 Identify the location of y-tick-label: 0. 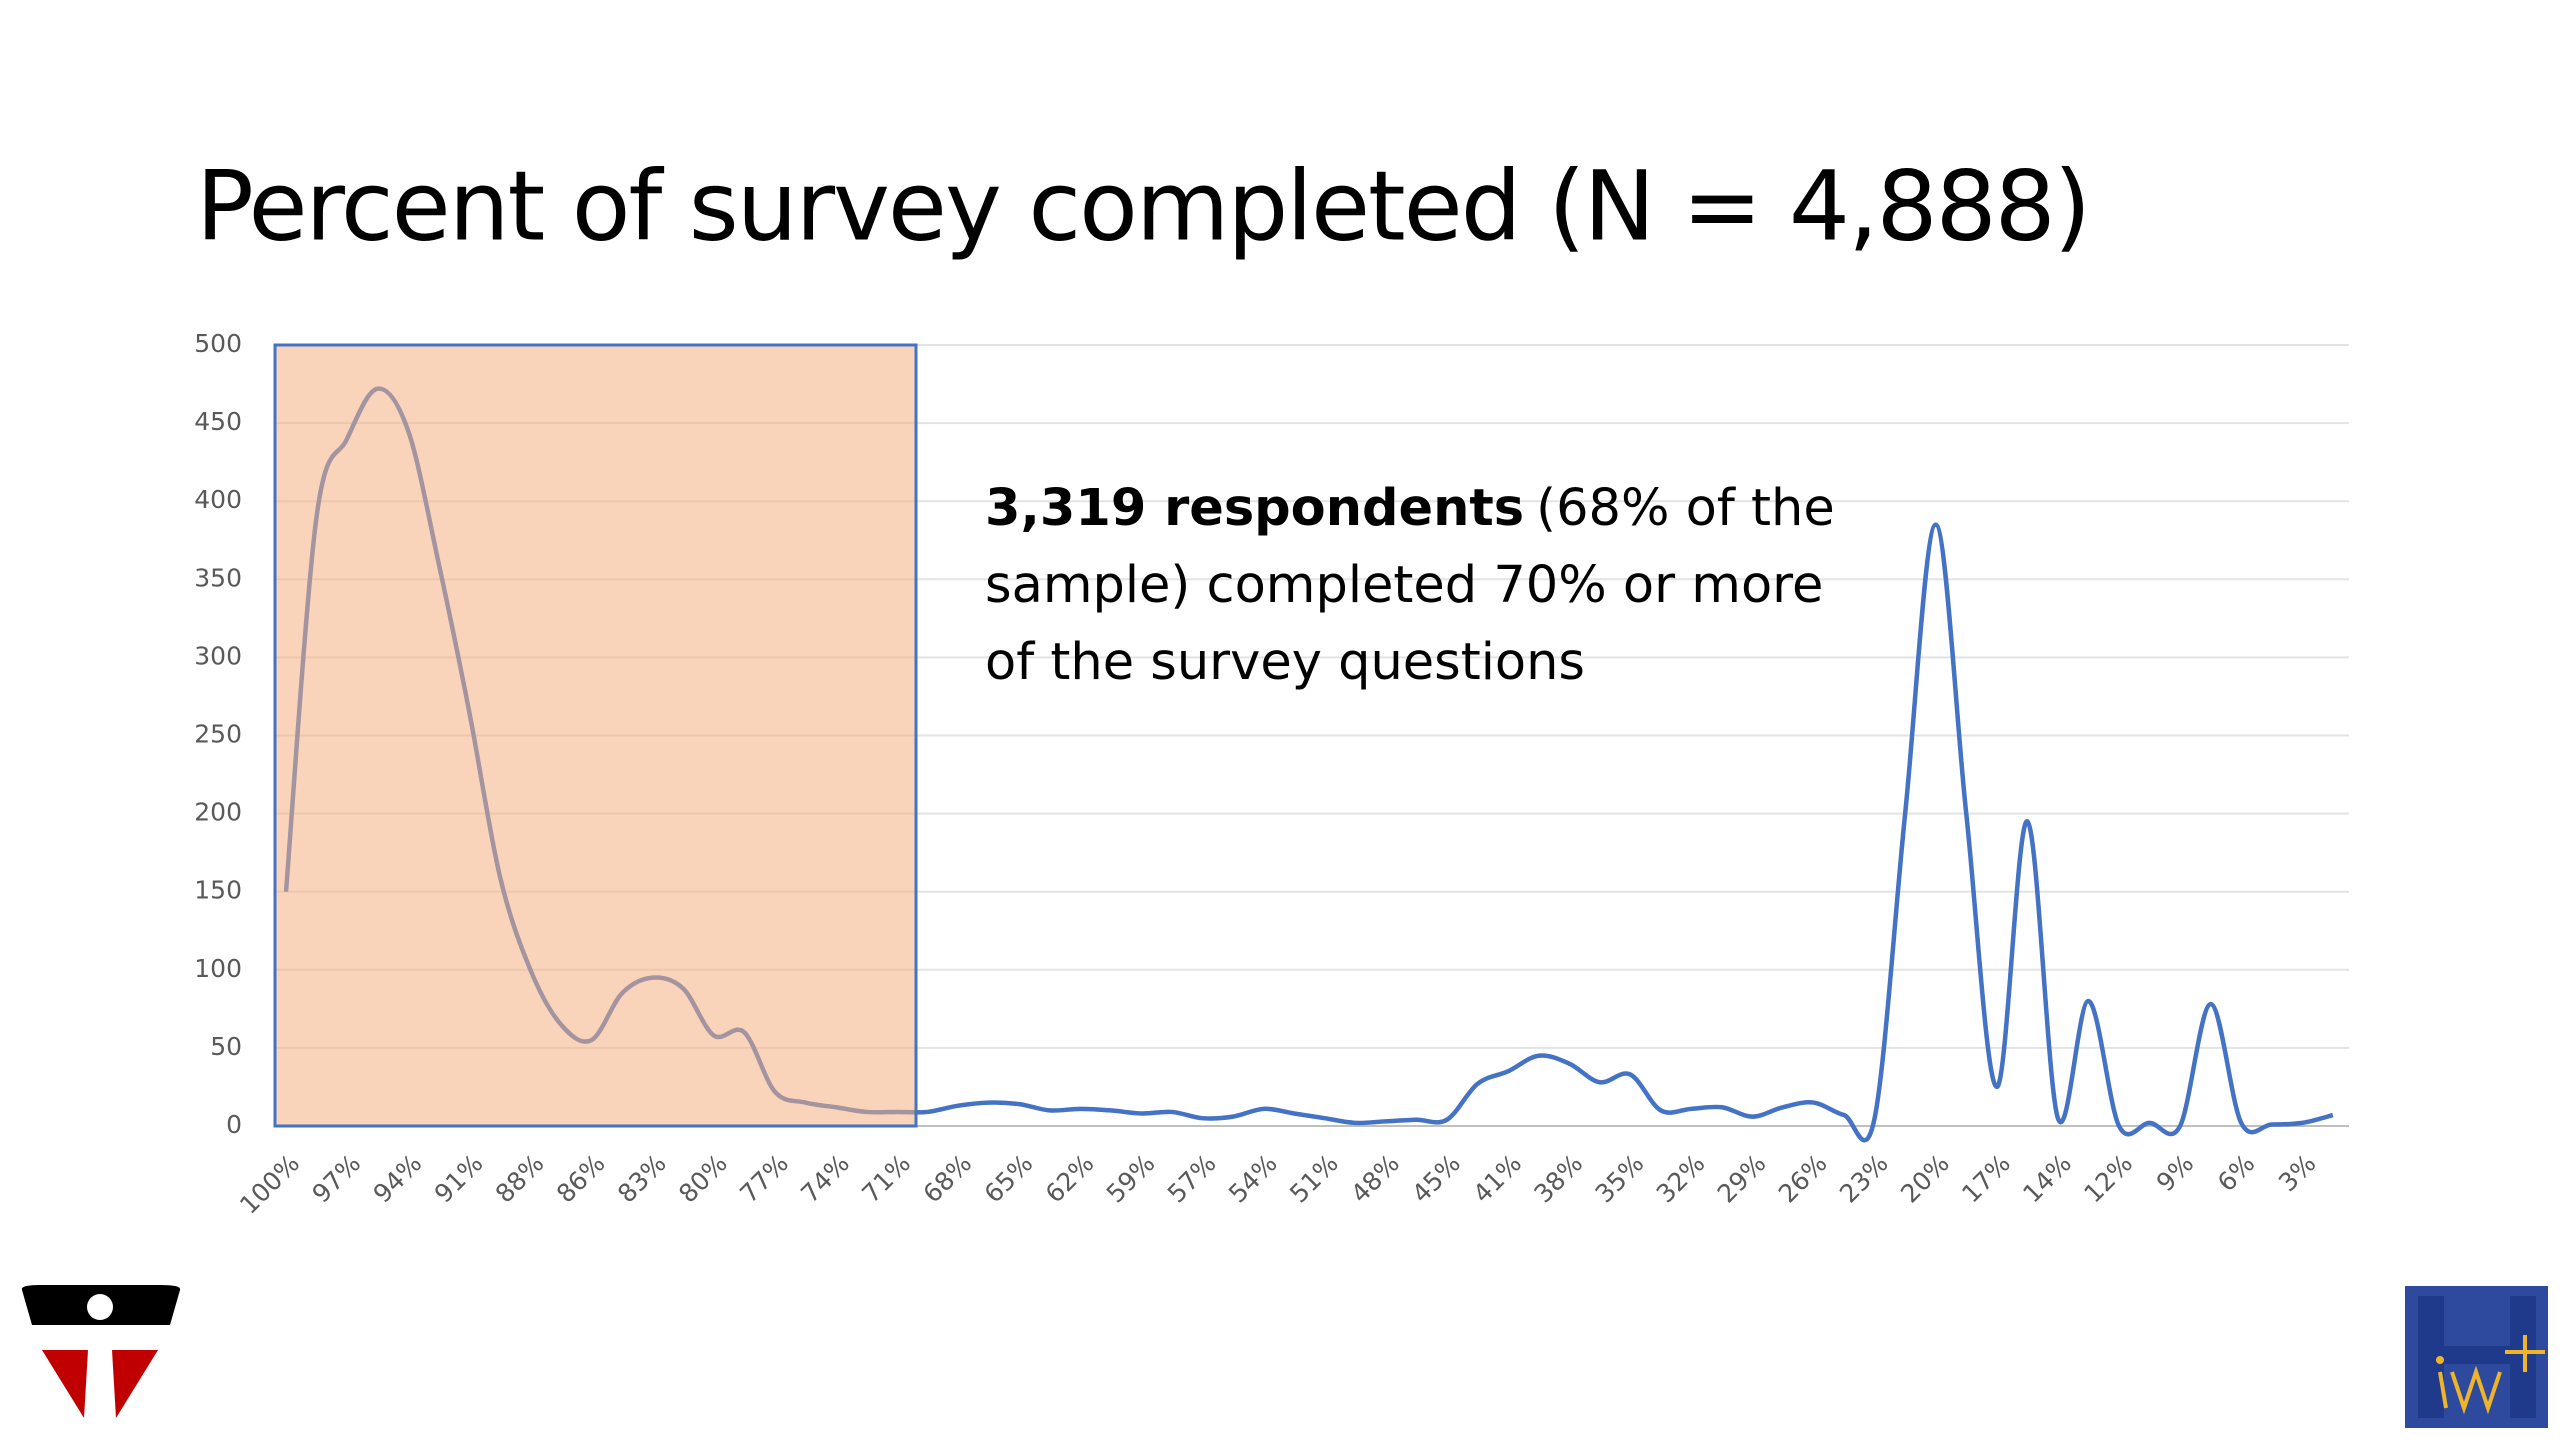
(234, 1124).